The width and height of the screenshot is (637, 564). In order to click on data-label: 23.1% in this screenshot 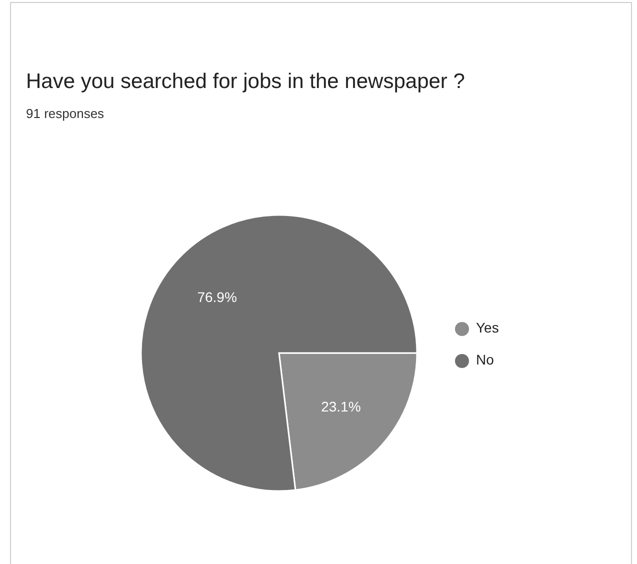, I will do `click(341, 406)`.